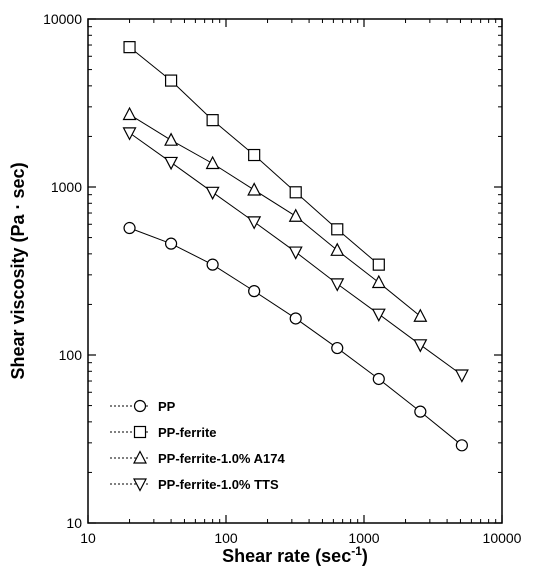 The image size is (542, 573). I want to click on x-tick-label: 100, so click(226, 538).